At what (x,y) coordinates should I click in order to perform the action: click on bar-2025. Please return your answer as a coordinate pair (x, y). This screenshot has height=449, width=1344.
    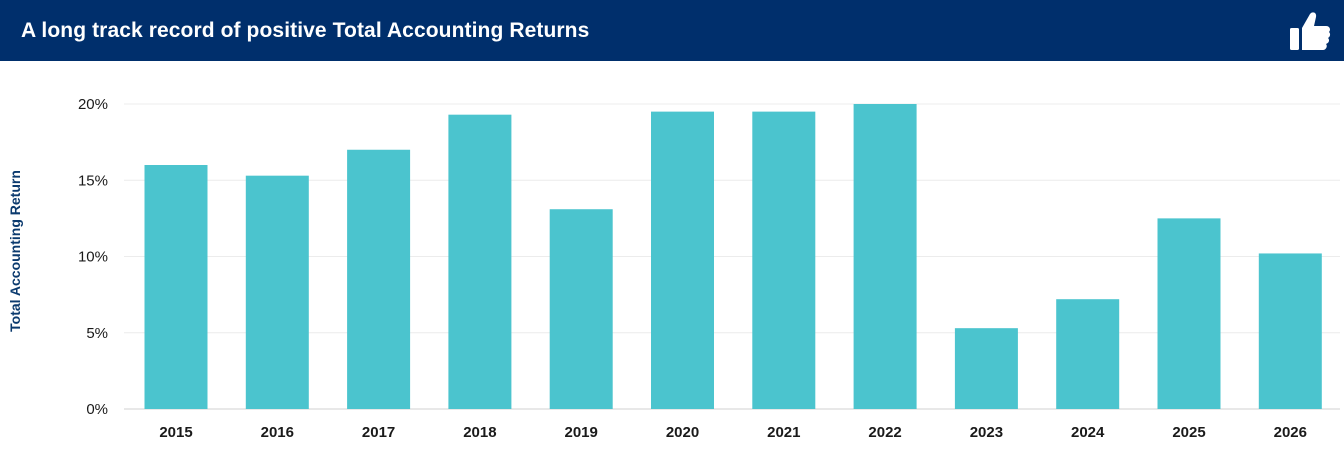
    Looking at the image, I should click on (1189, 313).